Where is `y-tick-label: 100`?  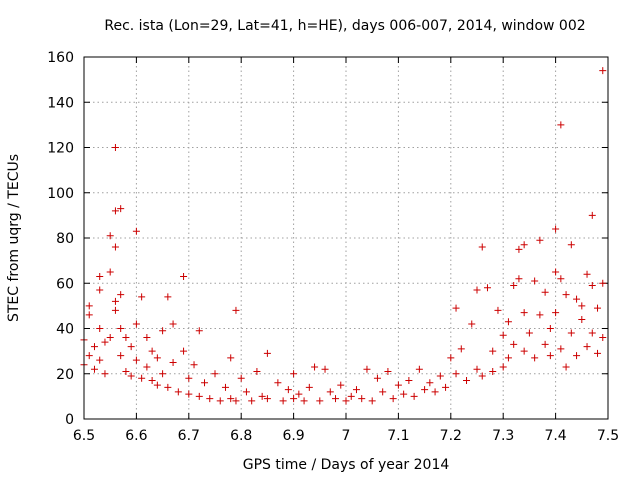
y-tick-label: 100 is located at coordinates (60, 194).